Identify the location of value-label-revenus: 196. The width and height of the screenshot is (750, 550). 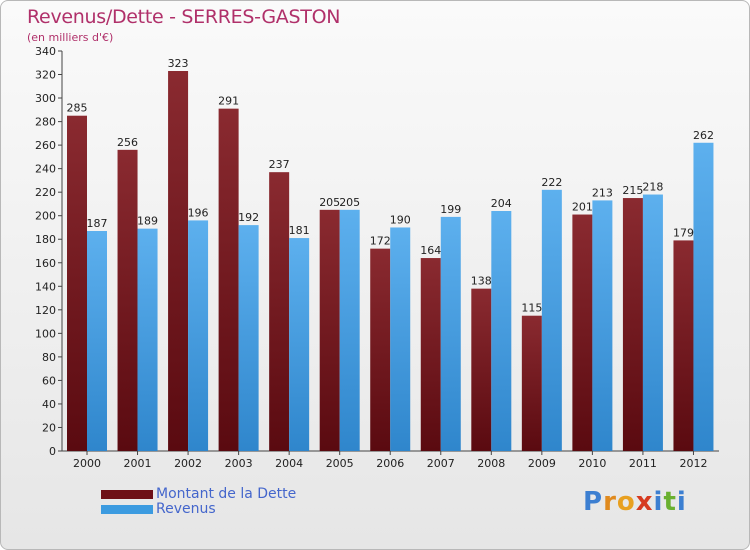
(198, 212).